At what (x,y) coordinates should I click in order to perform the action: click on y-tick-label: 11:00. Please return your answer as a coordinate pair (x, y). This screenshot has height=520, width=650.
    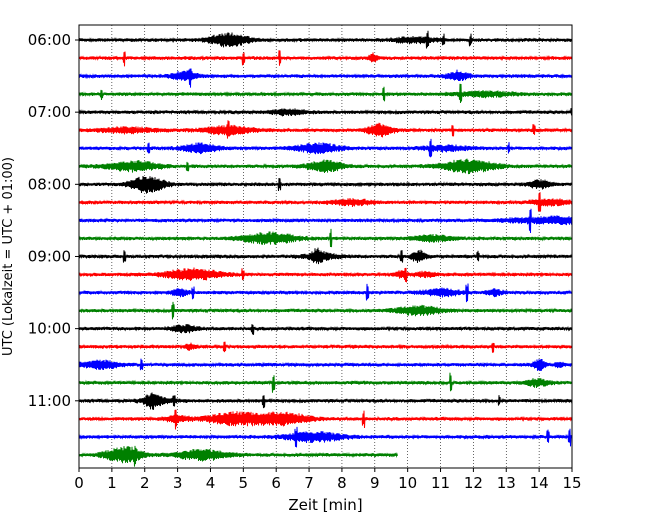
    Looking at the image, I should click on (49, 401).